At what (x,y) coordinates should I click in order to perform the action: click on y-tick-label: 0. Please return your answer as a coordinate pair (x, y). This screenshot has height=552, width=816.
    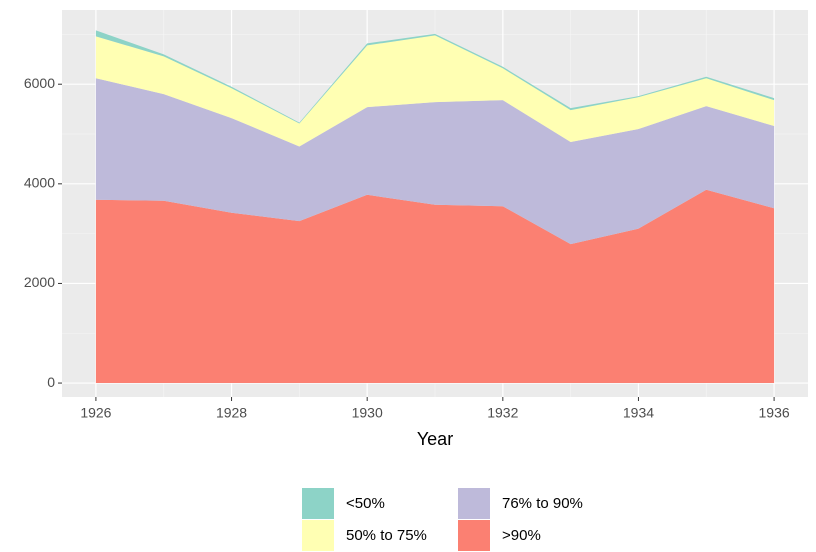
    Looking at the image, I should click on (51, 382).